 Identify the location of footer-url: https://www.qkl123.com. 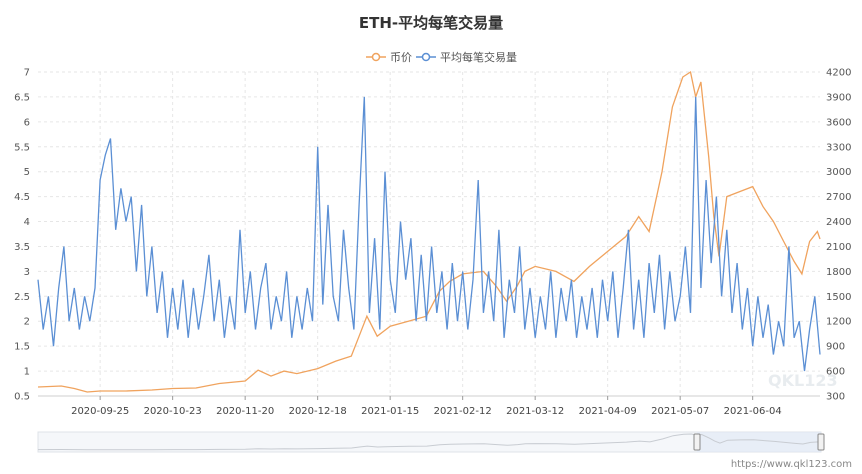
(791, 464).